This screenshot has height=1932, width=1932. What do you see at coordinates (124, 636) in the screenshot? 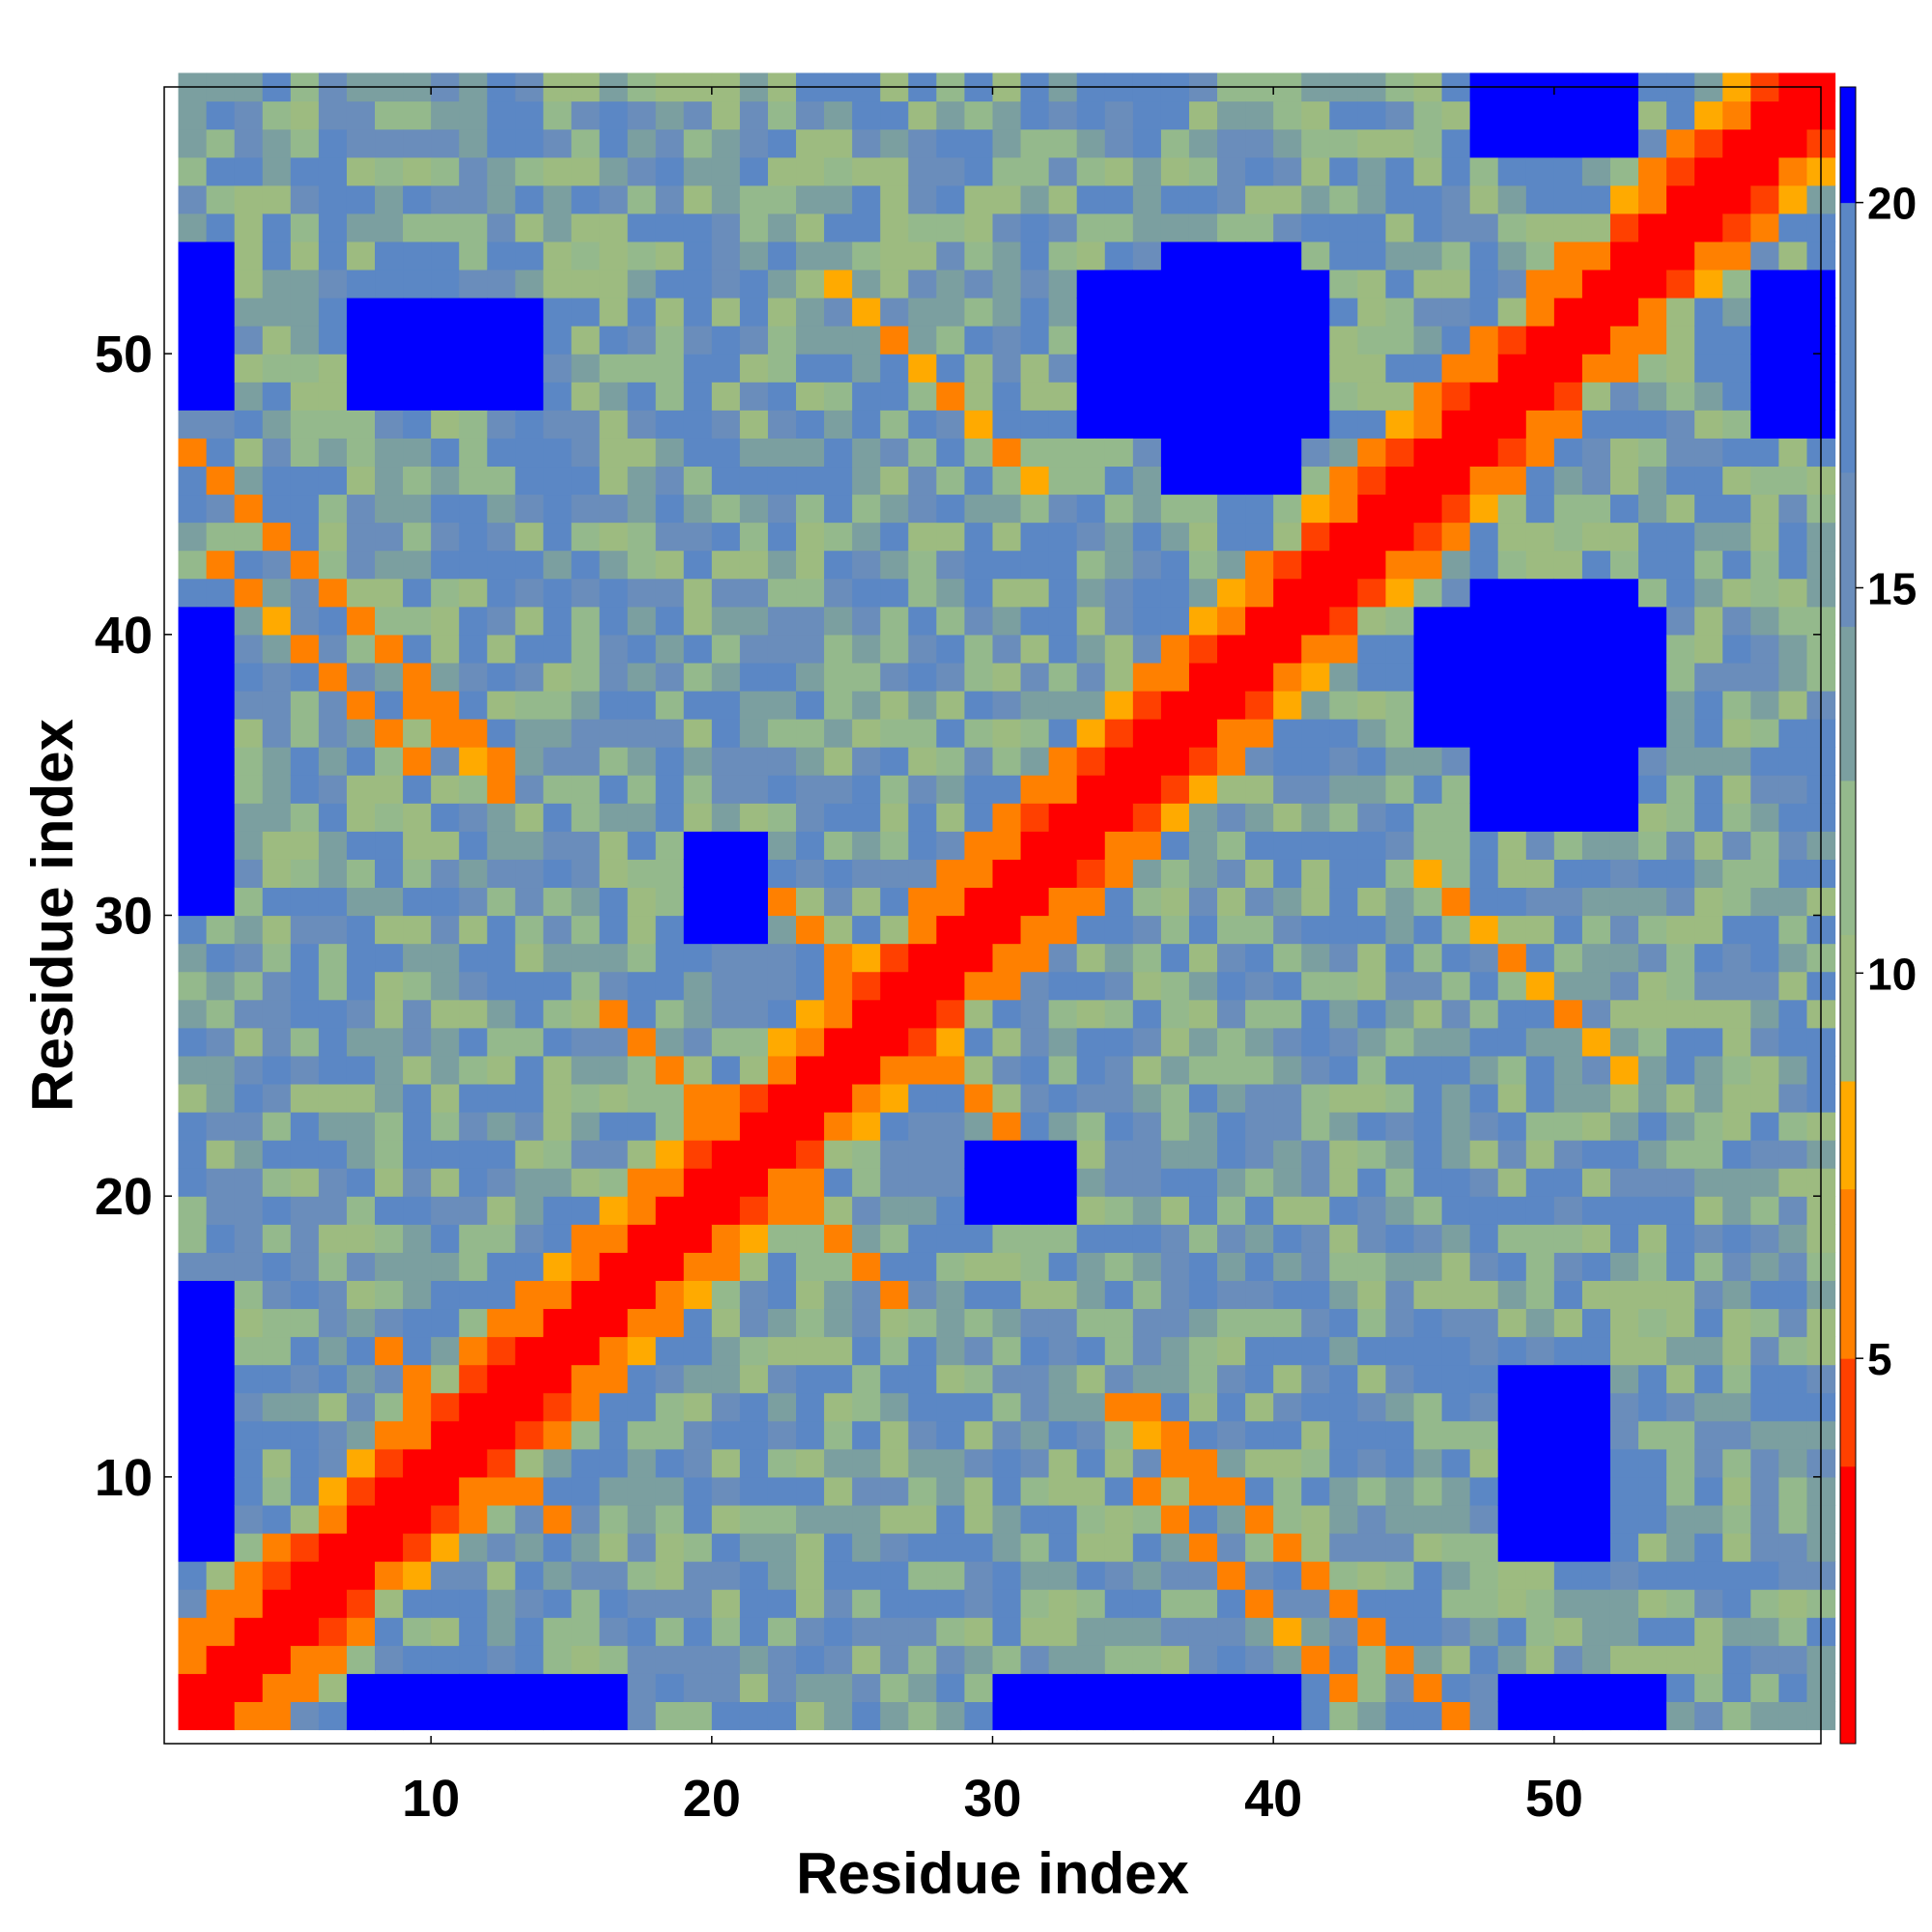
I see `y-tick-label: 40` at bounding box center [124, 636].